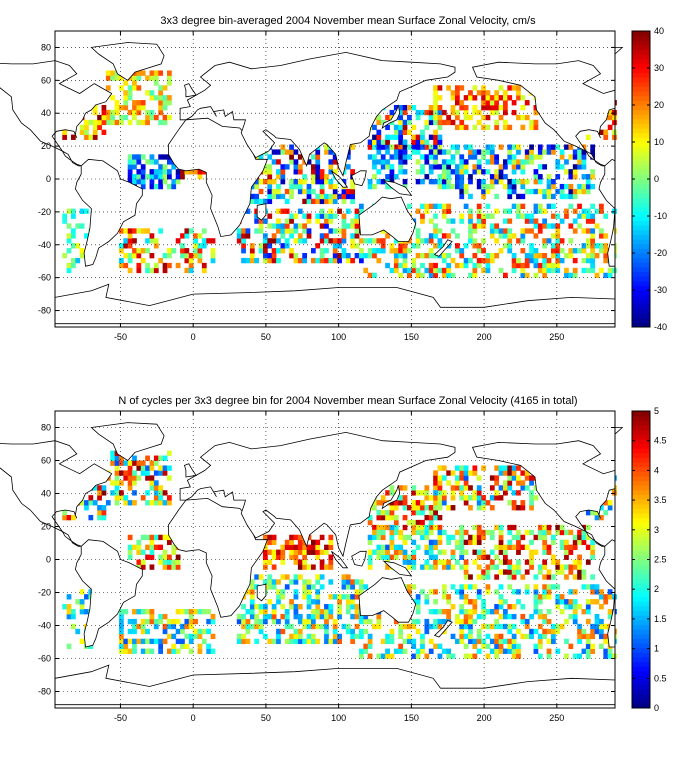 Image resolution: width=696 pixels, height=760 pixels. I want to click on colorbar-tick-label: 4.5, so click(660, 441).